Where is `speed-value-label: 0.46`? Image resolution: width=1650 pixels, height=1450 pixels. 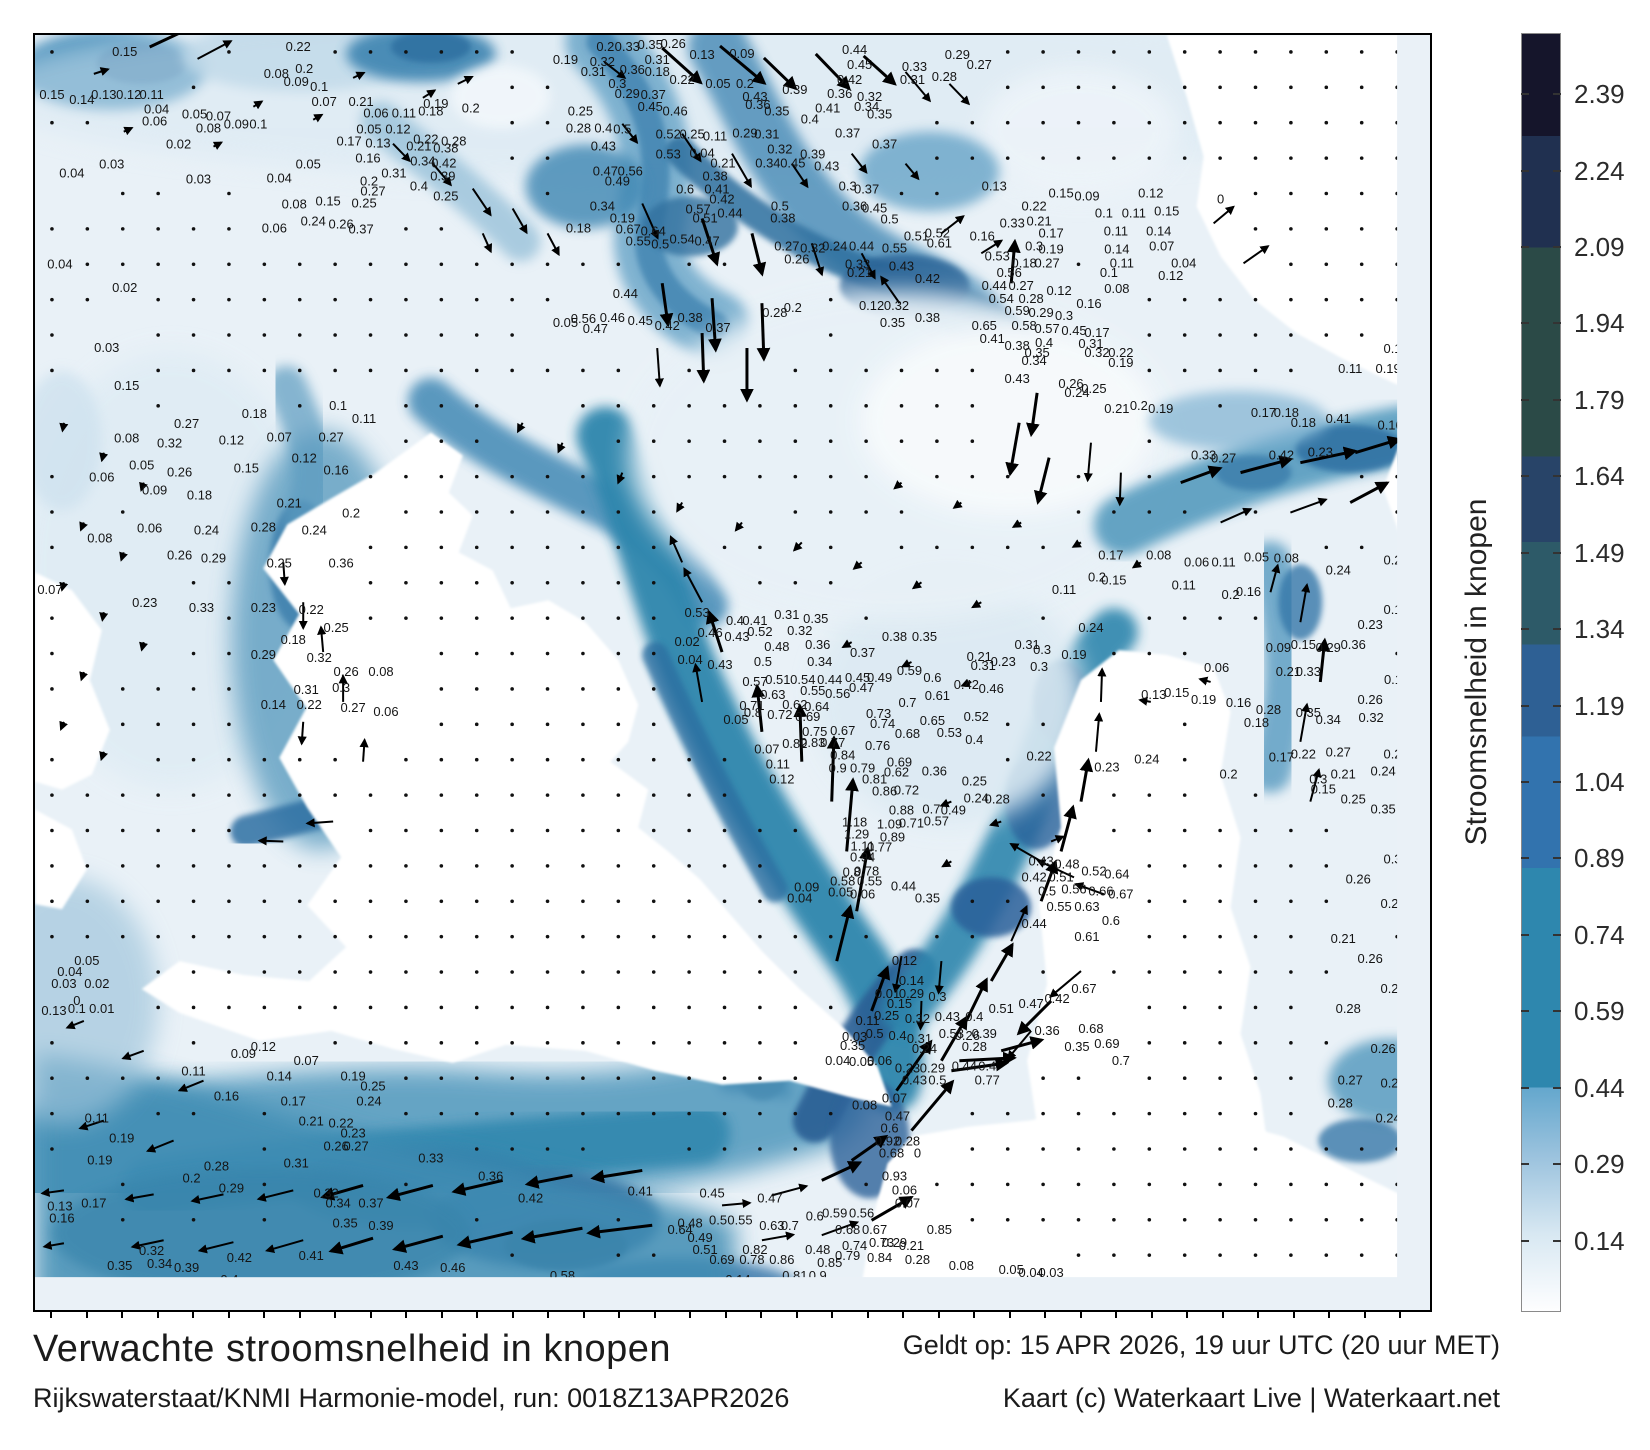
speed-value-label: 0.46 is located at coordinates (452, 1267).